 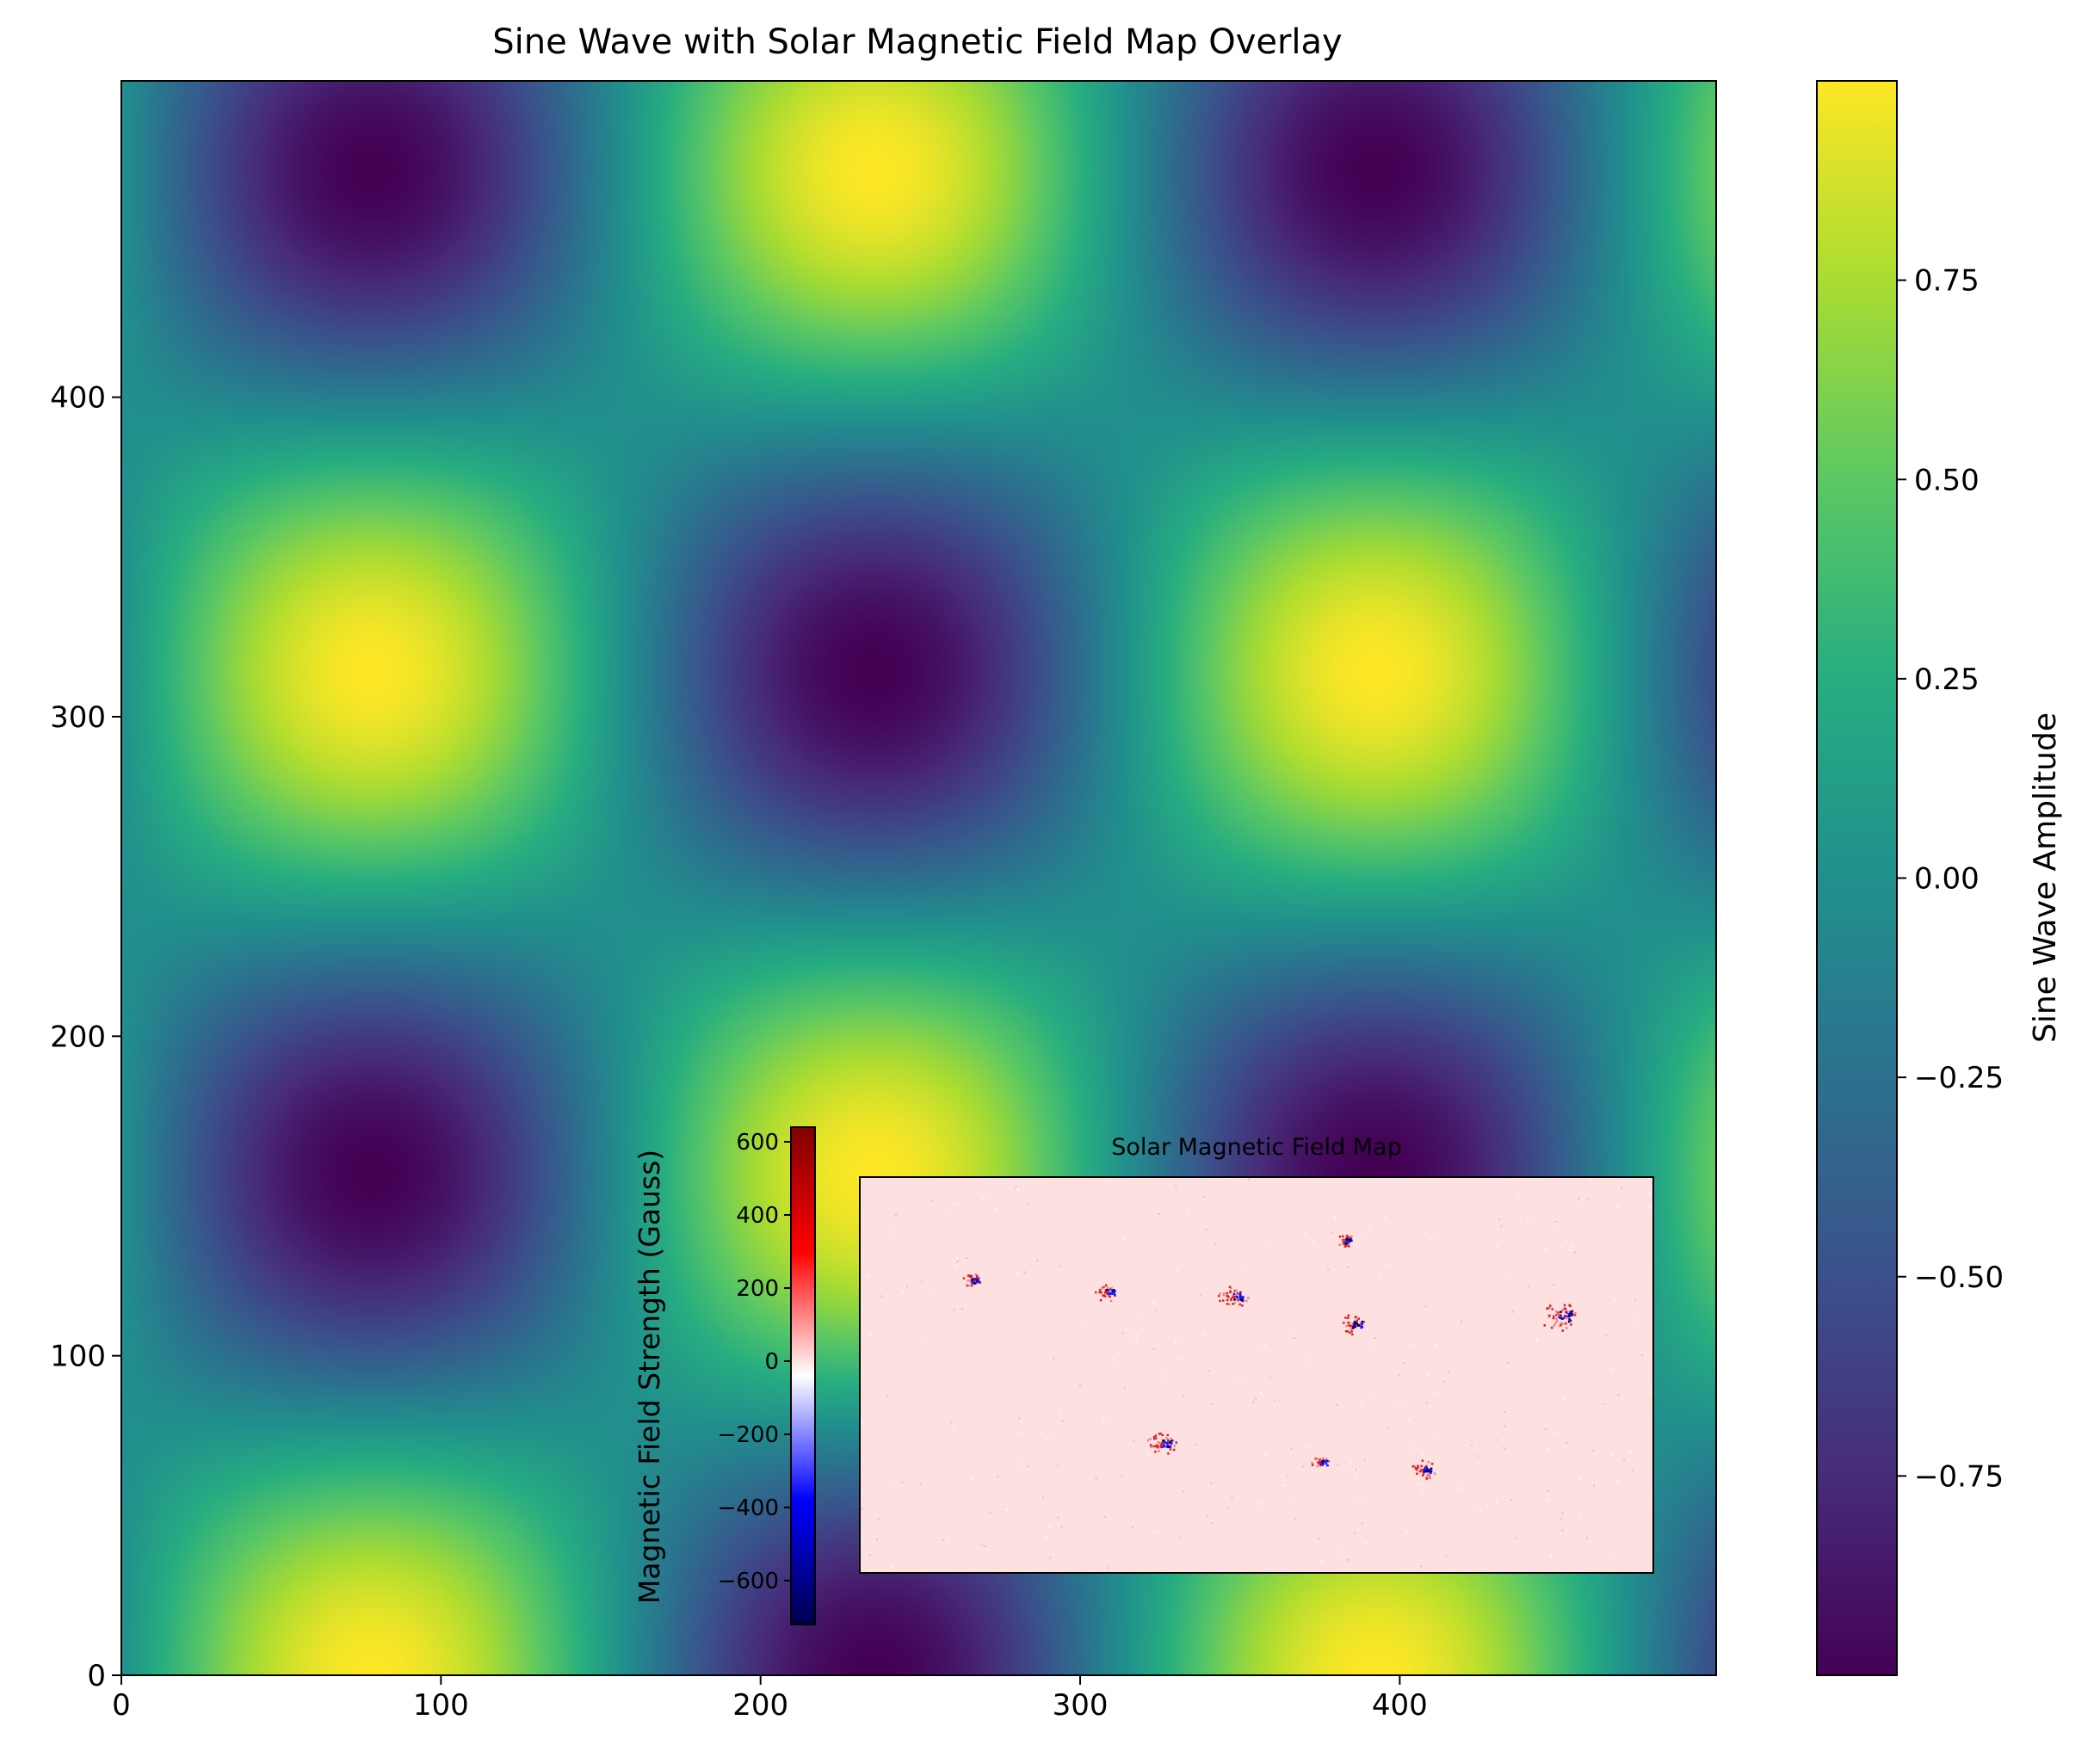 What do you see at coordinates (441, 1705) in the screenshot?
I see `x-tick-label: 100` at bounding box center [441, 1705].